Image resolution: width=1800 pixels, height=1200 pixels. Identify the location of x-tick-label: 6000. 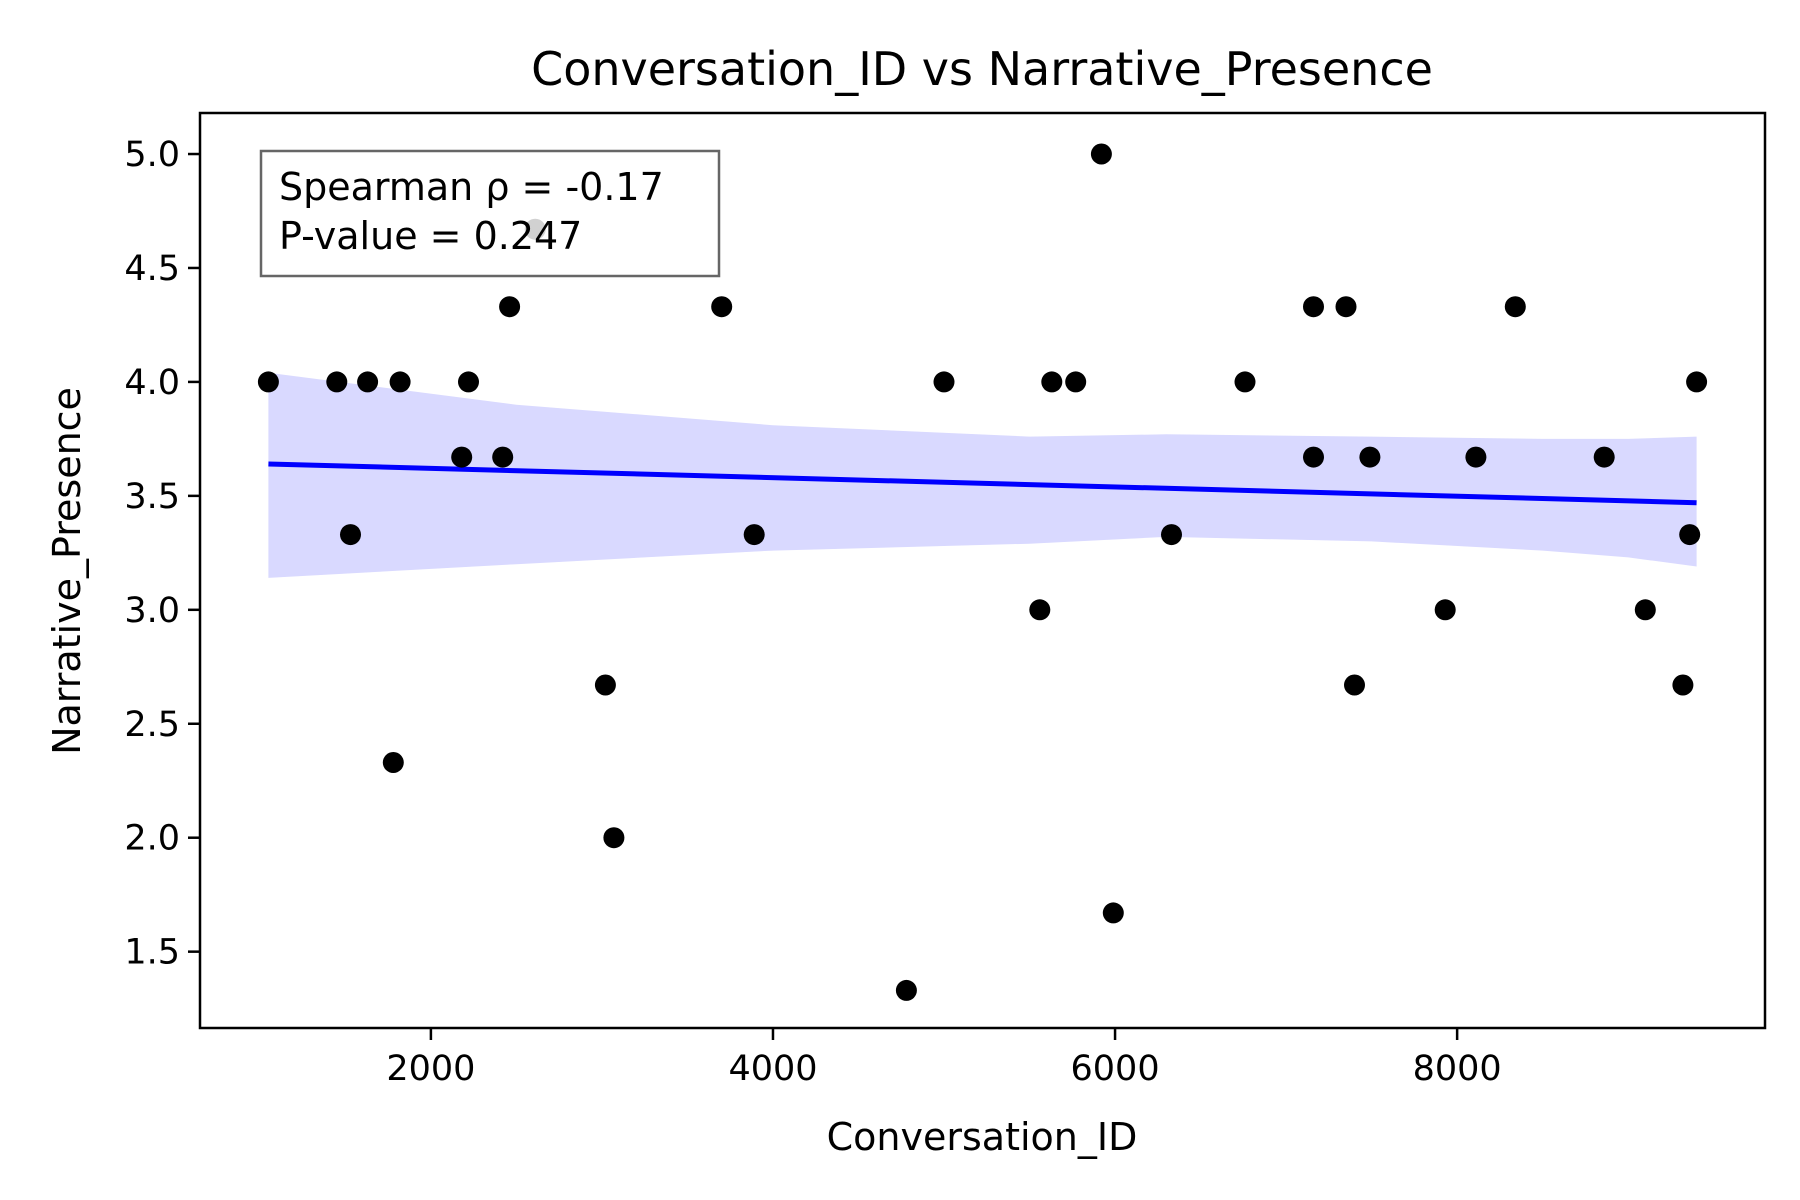
(1115, 1069).